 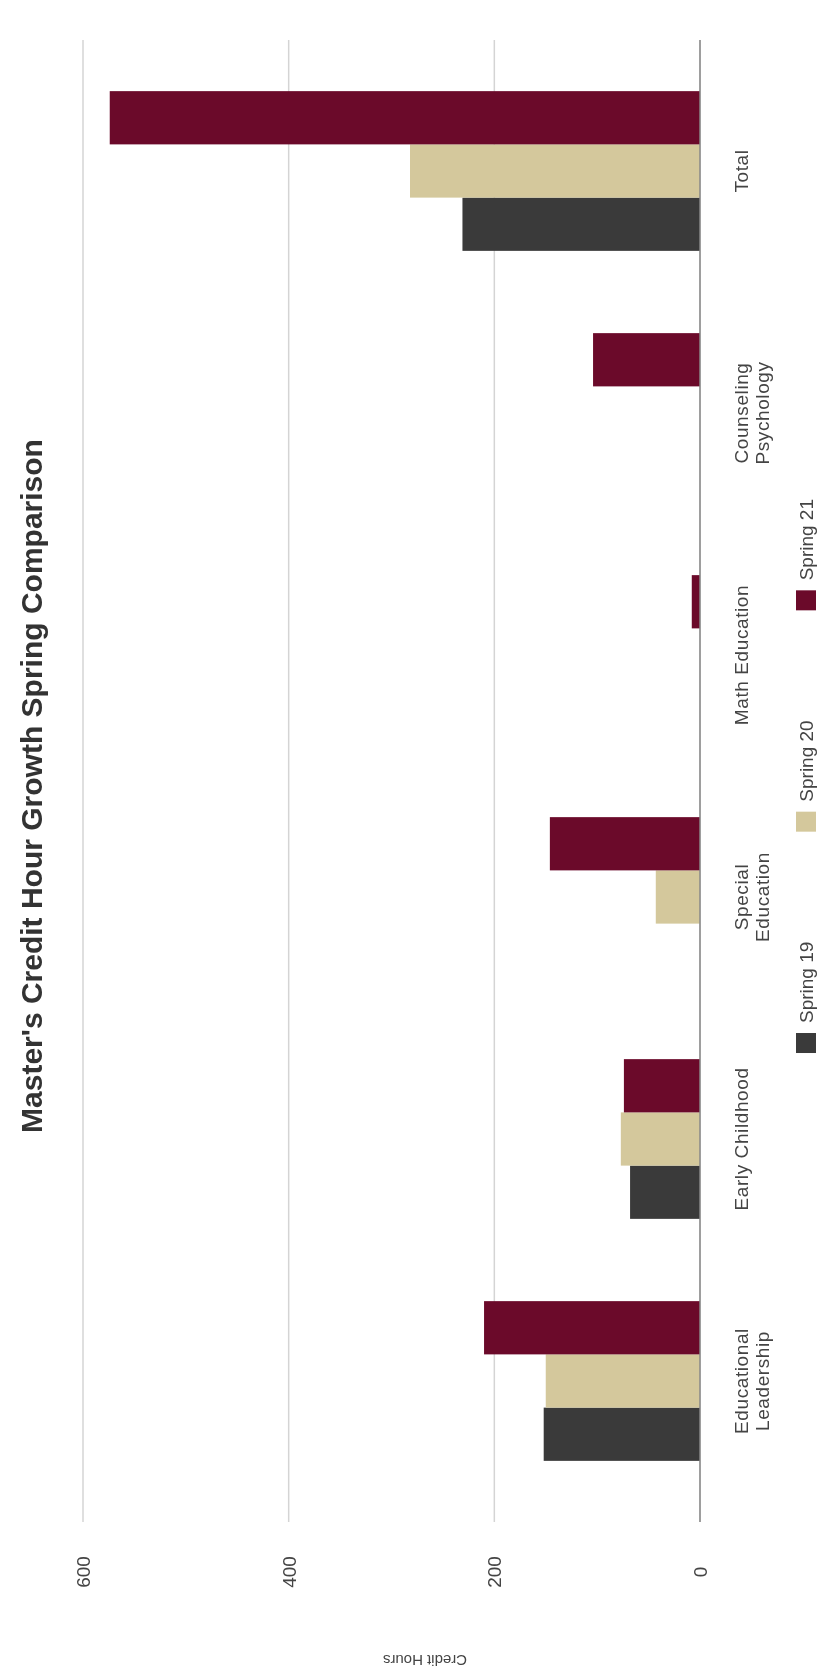 What do you see at coordinates (289, 1572) in the screenshot?
I see `x-tick-label: 400` at bounding box center [289, 1572].